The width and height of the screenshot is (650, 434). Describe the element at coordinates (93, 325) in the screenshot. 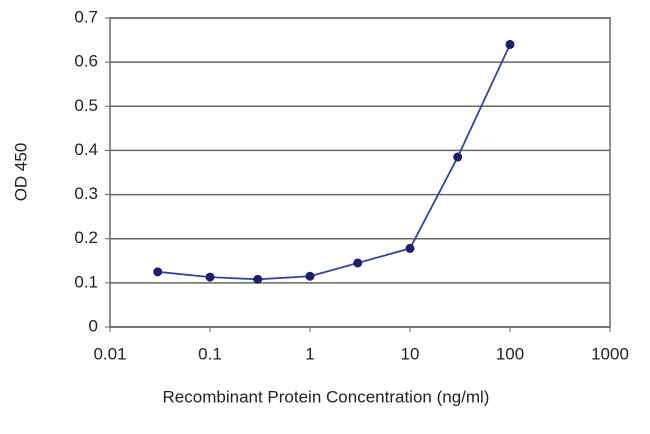

I see `y-tick-label: 0` at that location.